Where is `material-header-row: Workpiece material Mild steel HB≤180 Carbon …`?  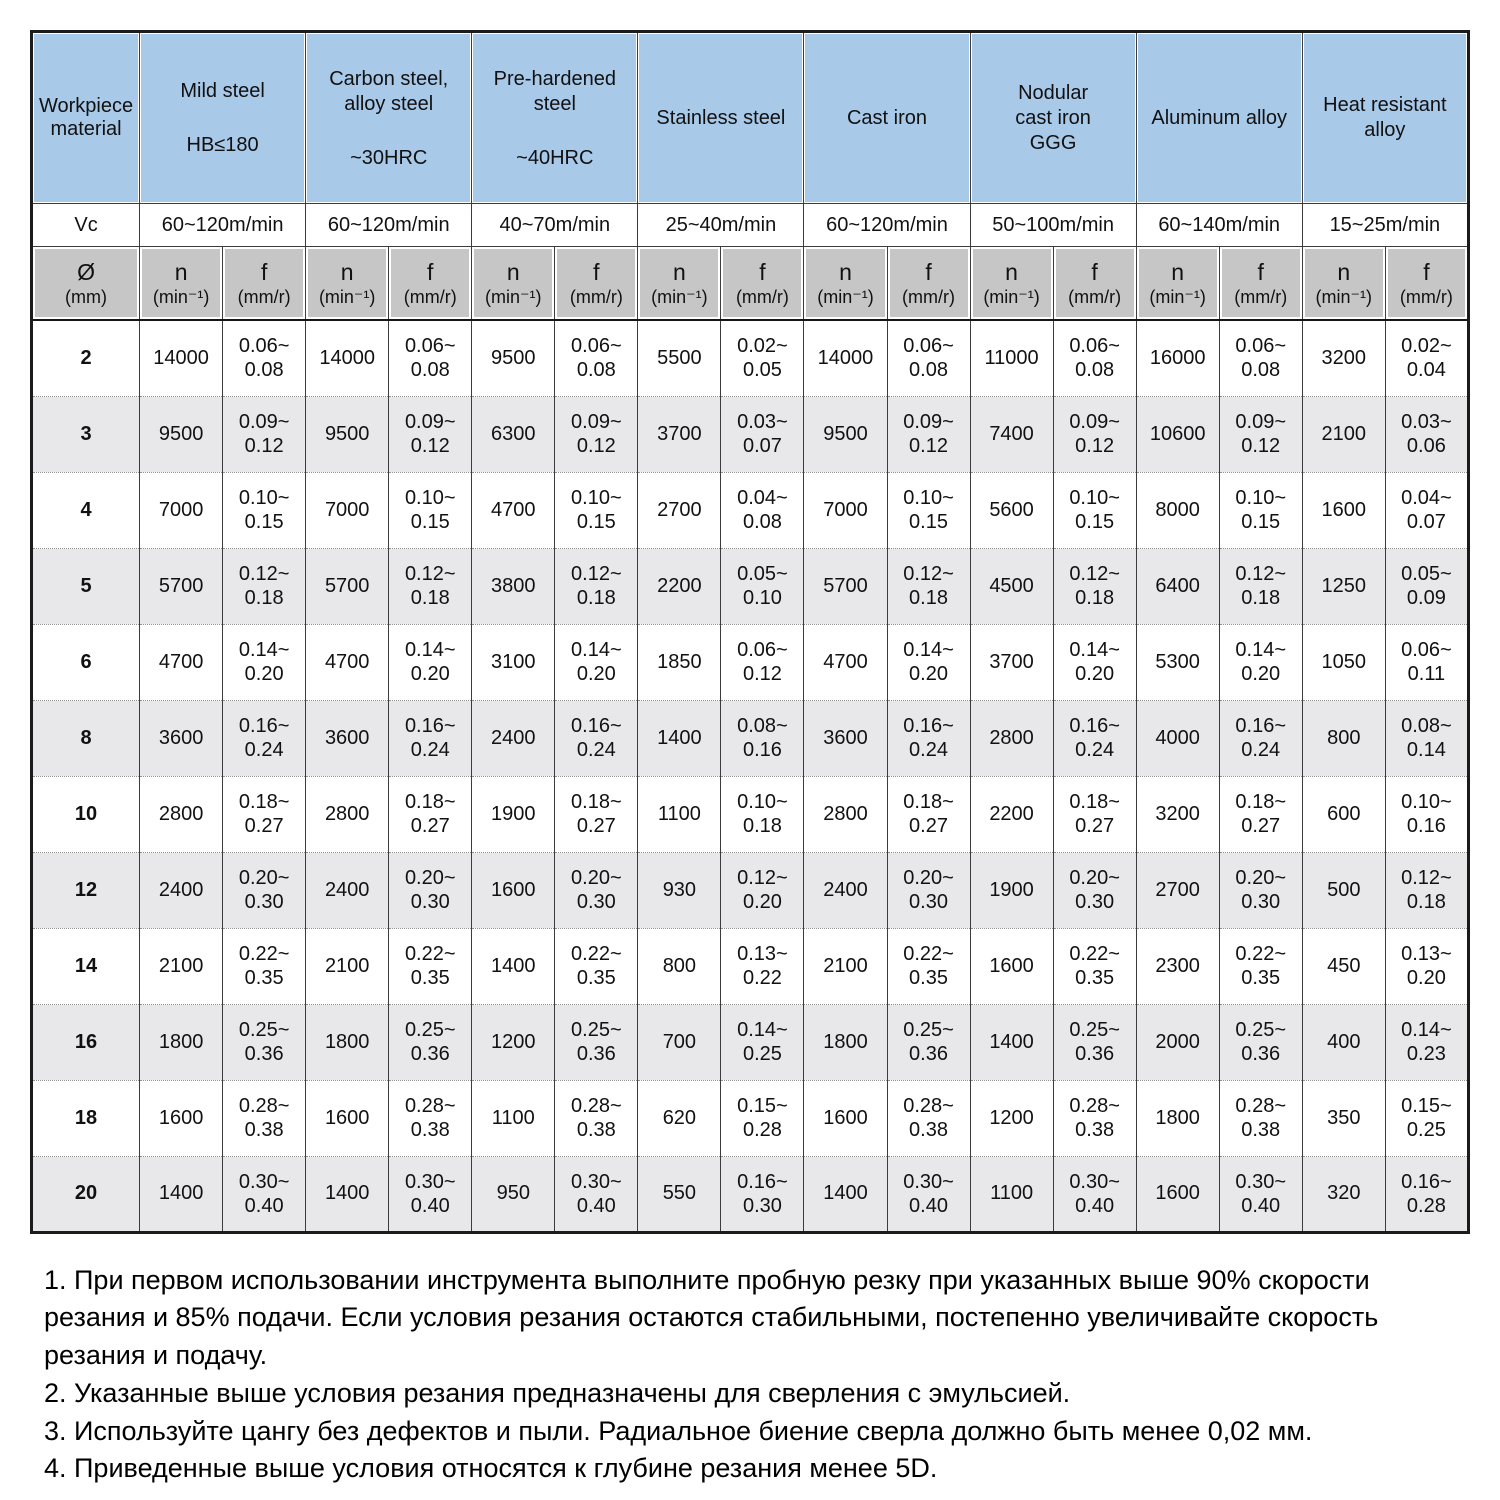 material-header-row: Workpiece material Mild steel HB≤180 Carbon … is located at coordinates (750, 117).